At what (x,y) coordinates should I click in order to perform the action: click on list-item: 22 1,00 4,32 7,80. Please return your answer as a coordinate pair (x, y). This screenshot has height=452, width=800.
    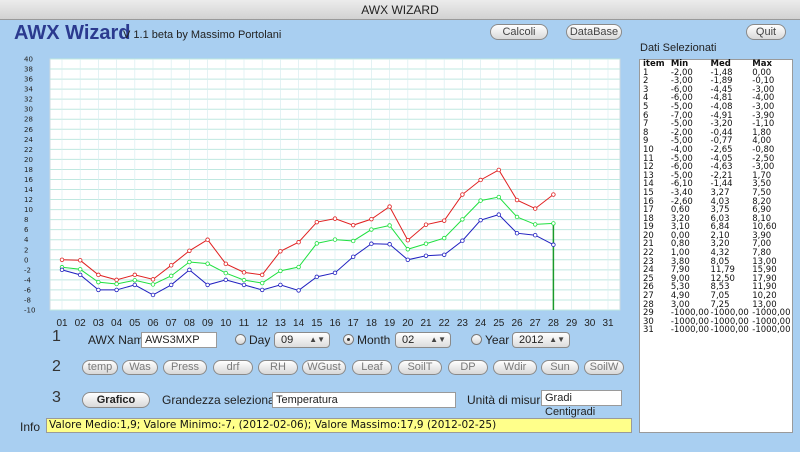
    Looking at the image, I should click on (716, 253).